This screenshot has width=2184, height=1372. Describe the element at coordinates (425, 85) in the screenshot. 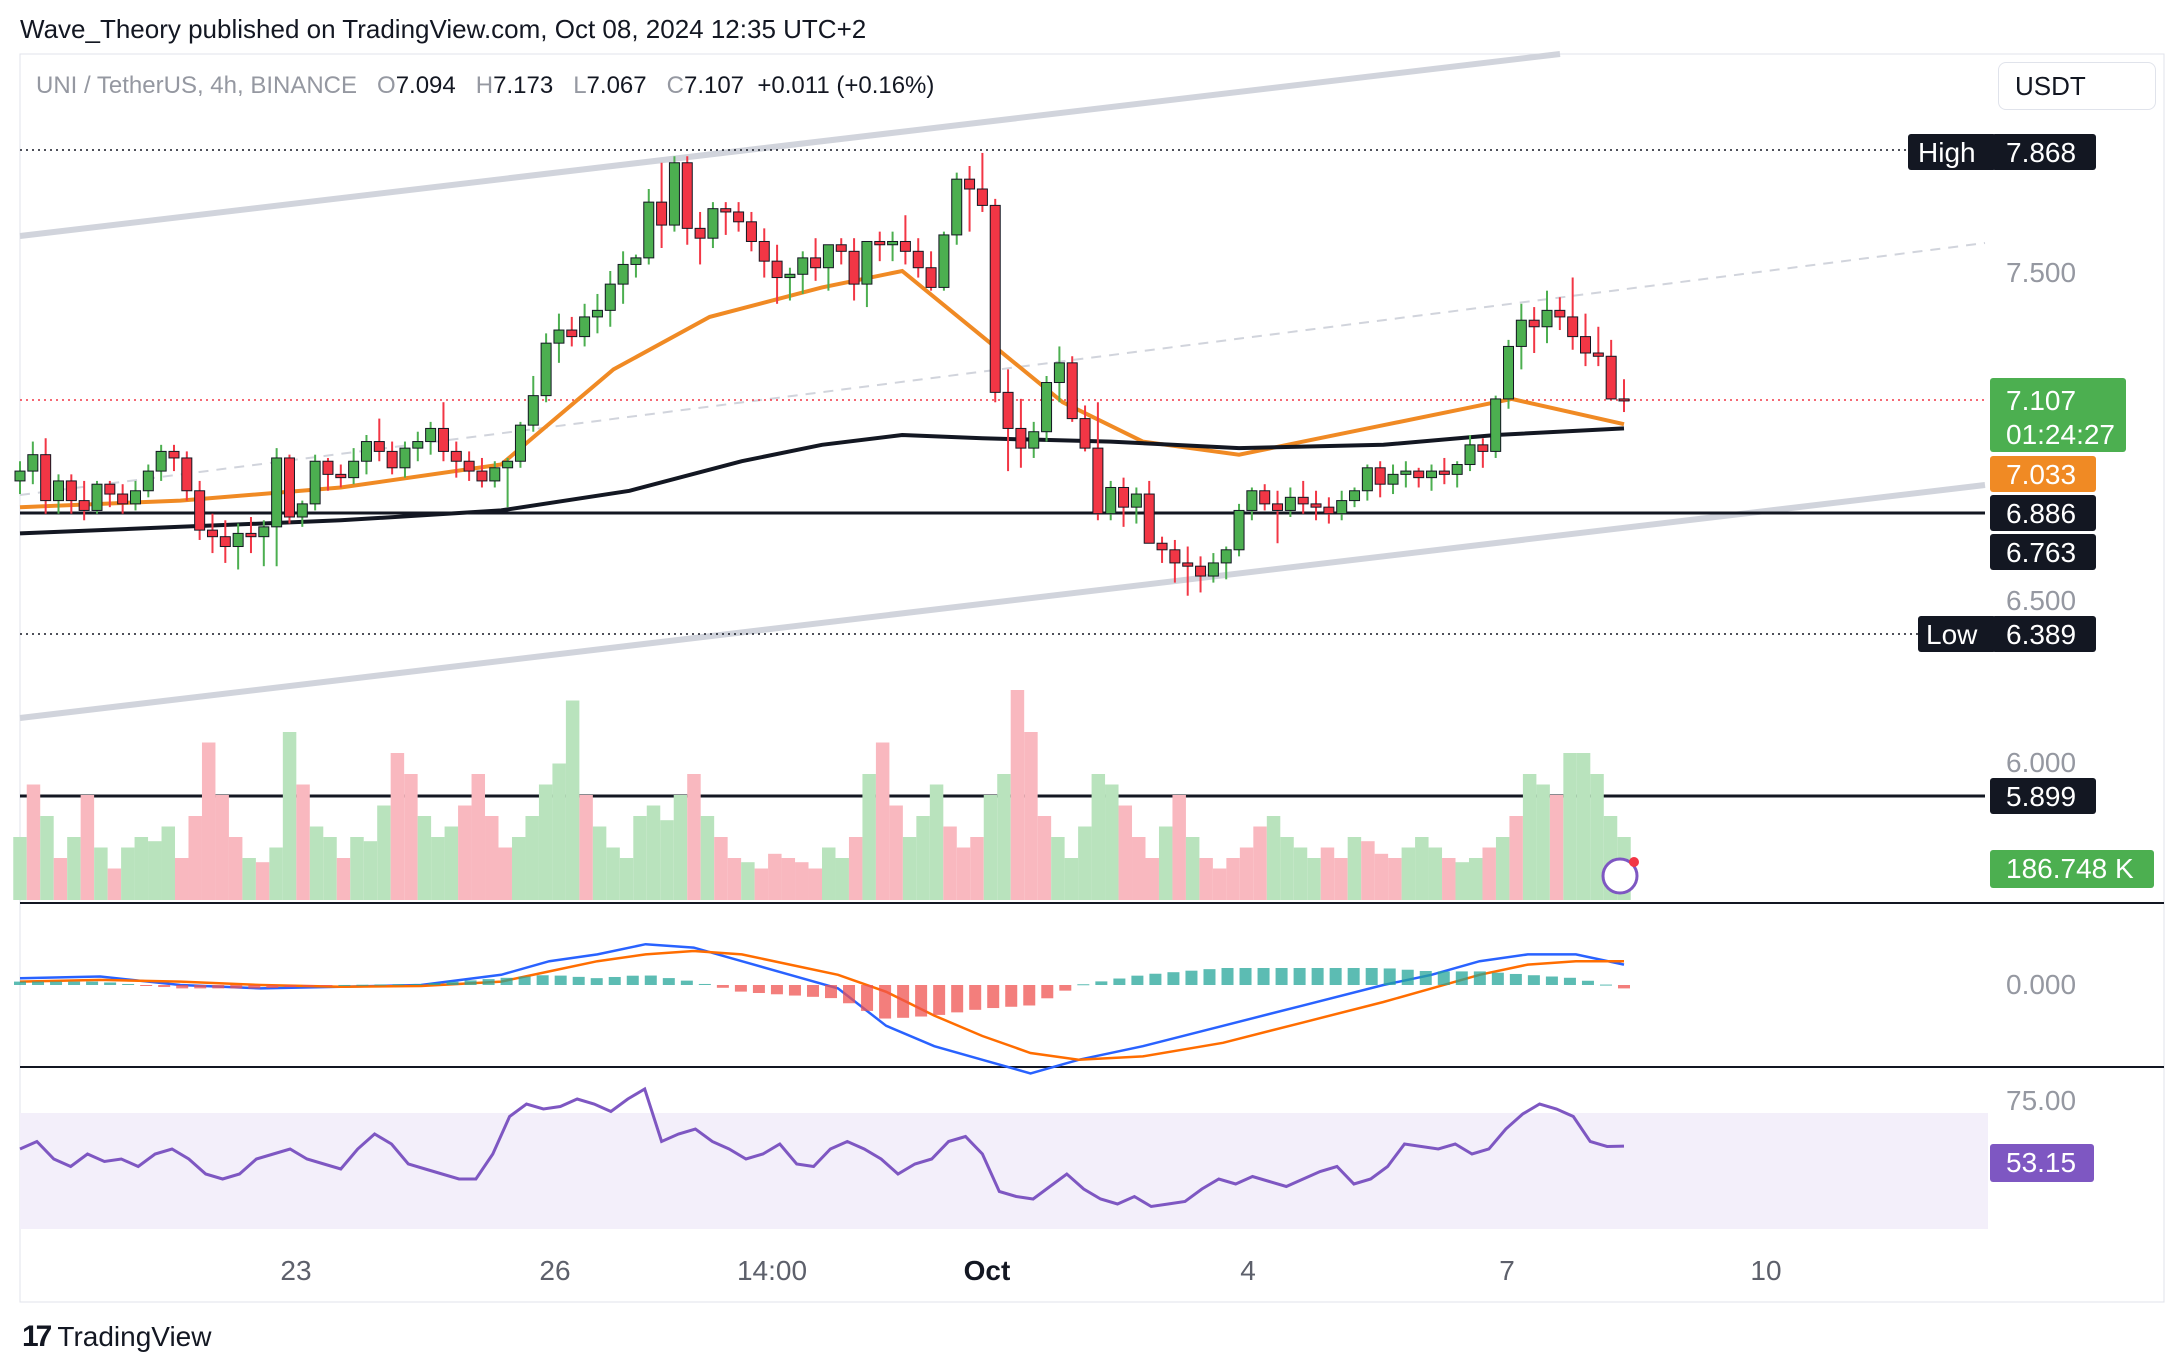

I see `open-value: 7.094` at that location.